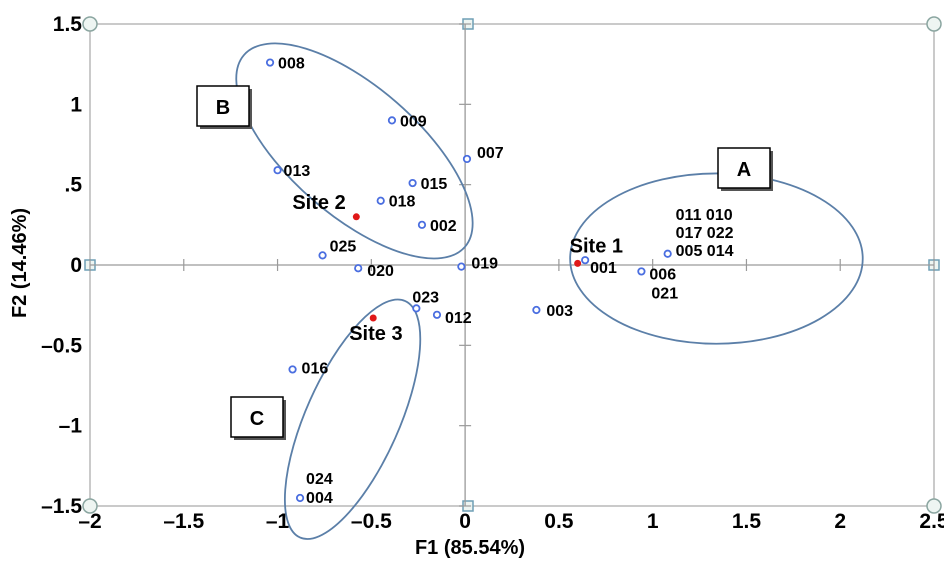  I want to click on y-tick-label: –1, so click(71, 426).